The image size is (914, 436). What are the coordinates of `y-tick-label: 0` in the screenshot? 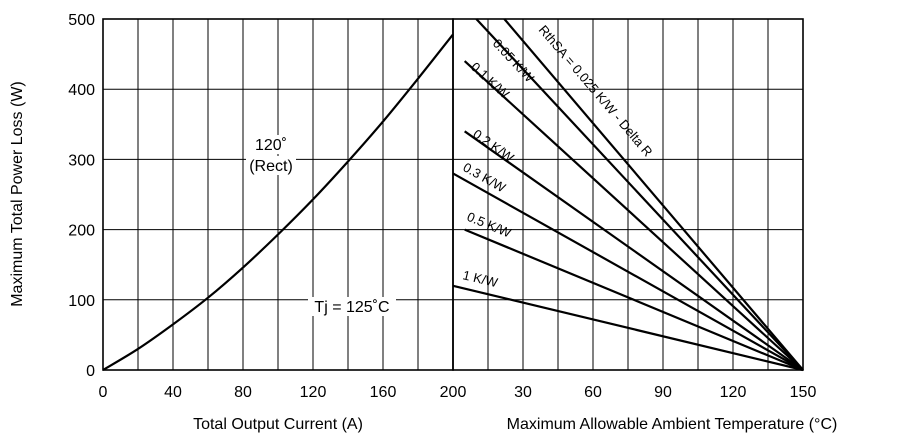 It's located at (90, 371).